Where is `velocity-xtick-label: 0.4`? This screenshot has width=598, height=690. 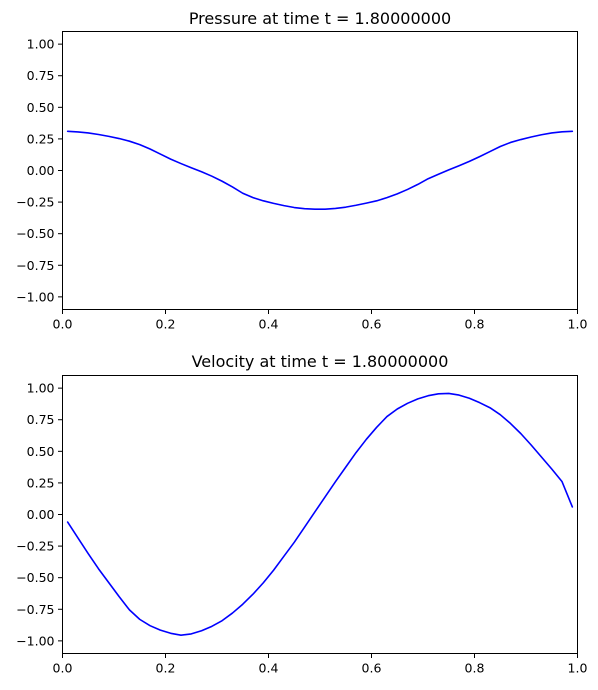
velocity-xtick-label: 0.4 is located at coordinates (269, 668).